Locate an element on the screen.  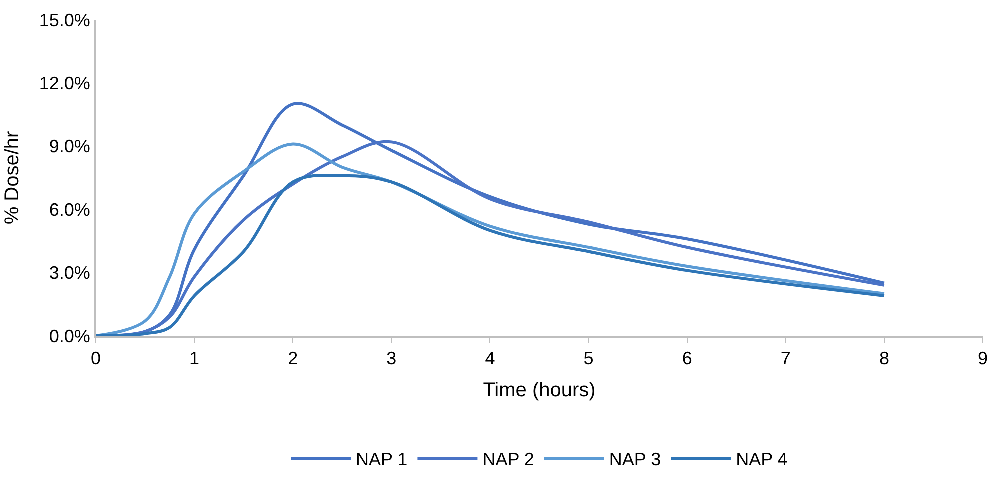
x-tick-label: 4 is located at coordinates (490, 358).